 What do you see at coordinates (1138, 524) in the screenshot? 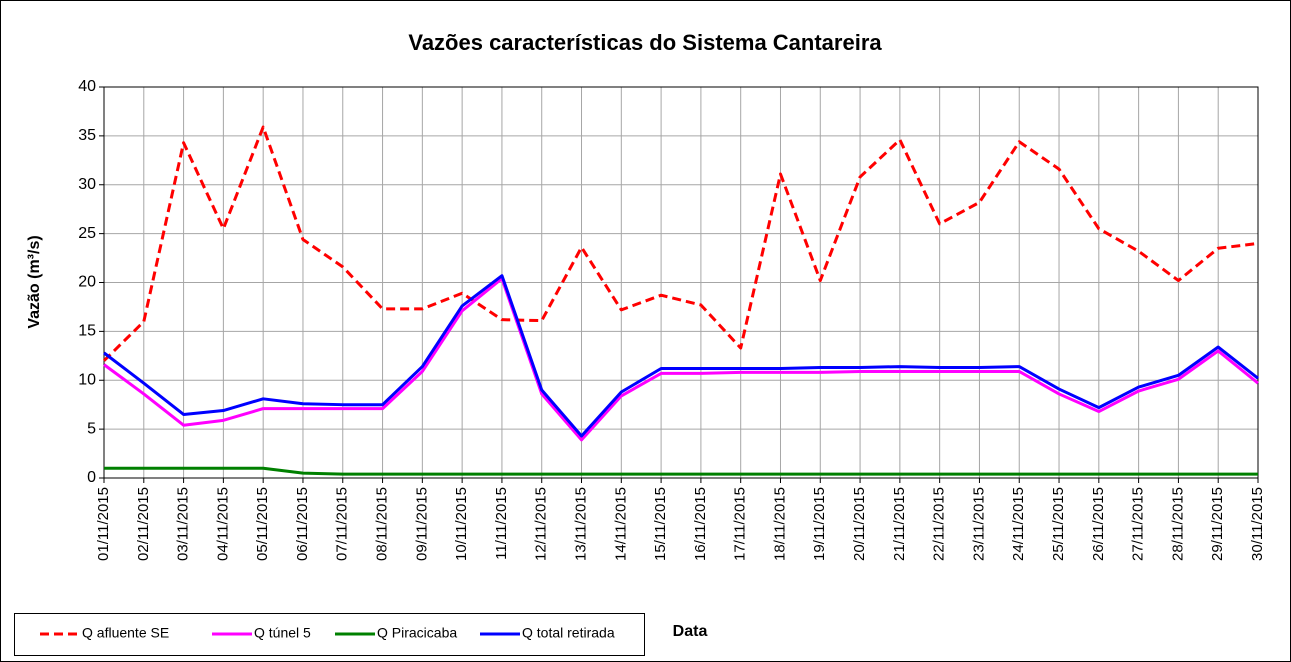
I see `x-tick-label: 27/11/2015` at bounding box center [1138, 524].